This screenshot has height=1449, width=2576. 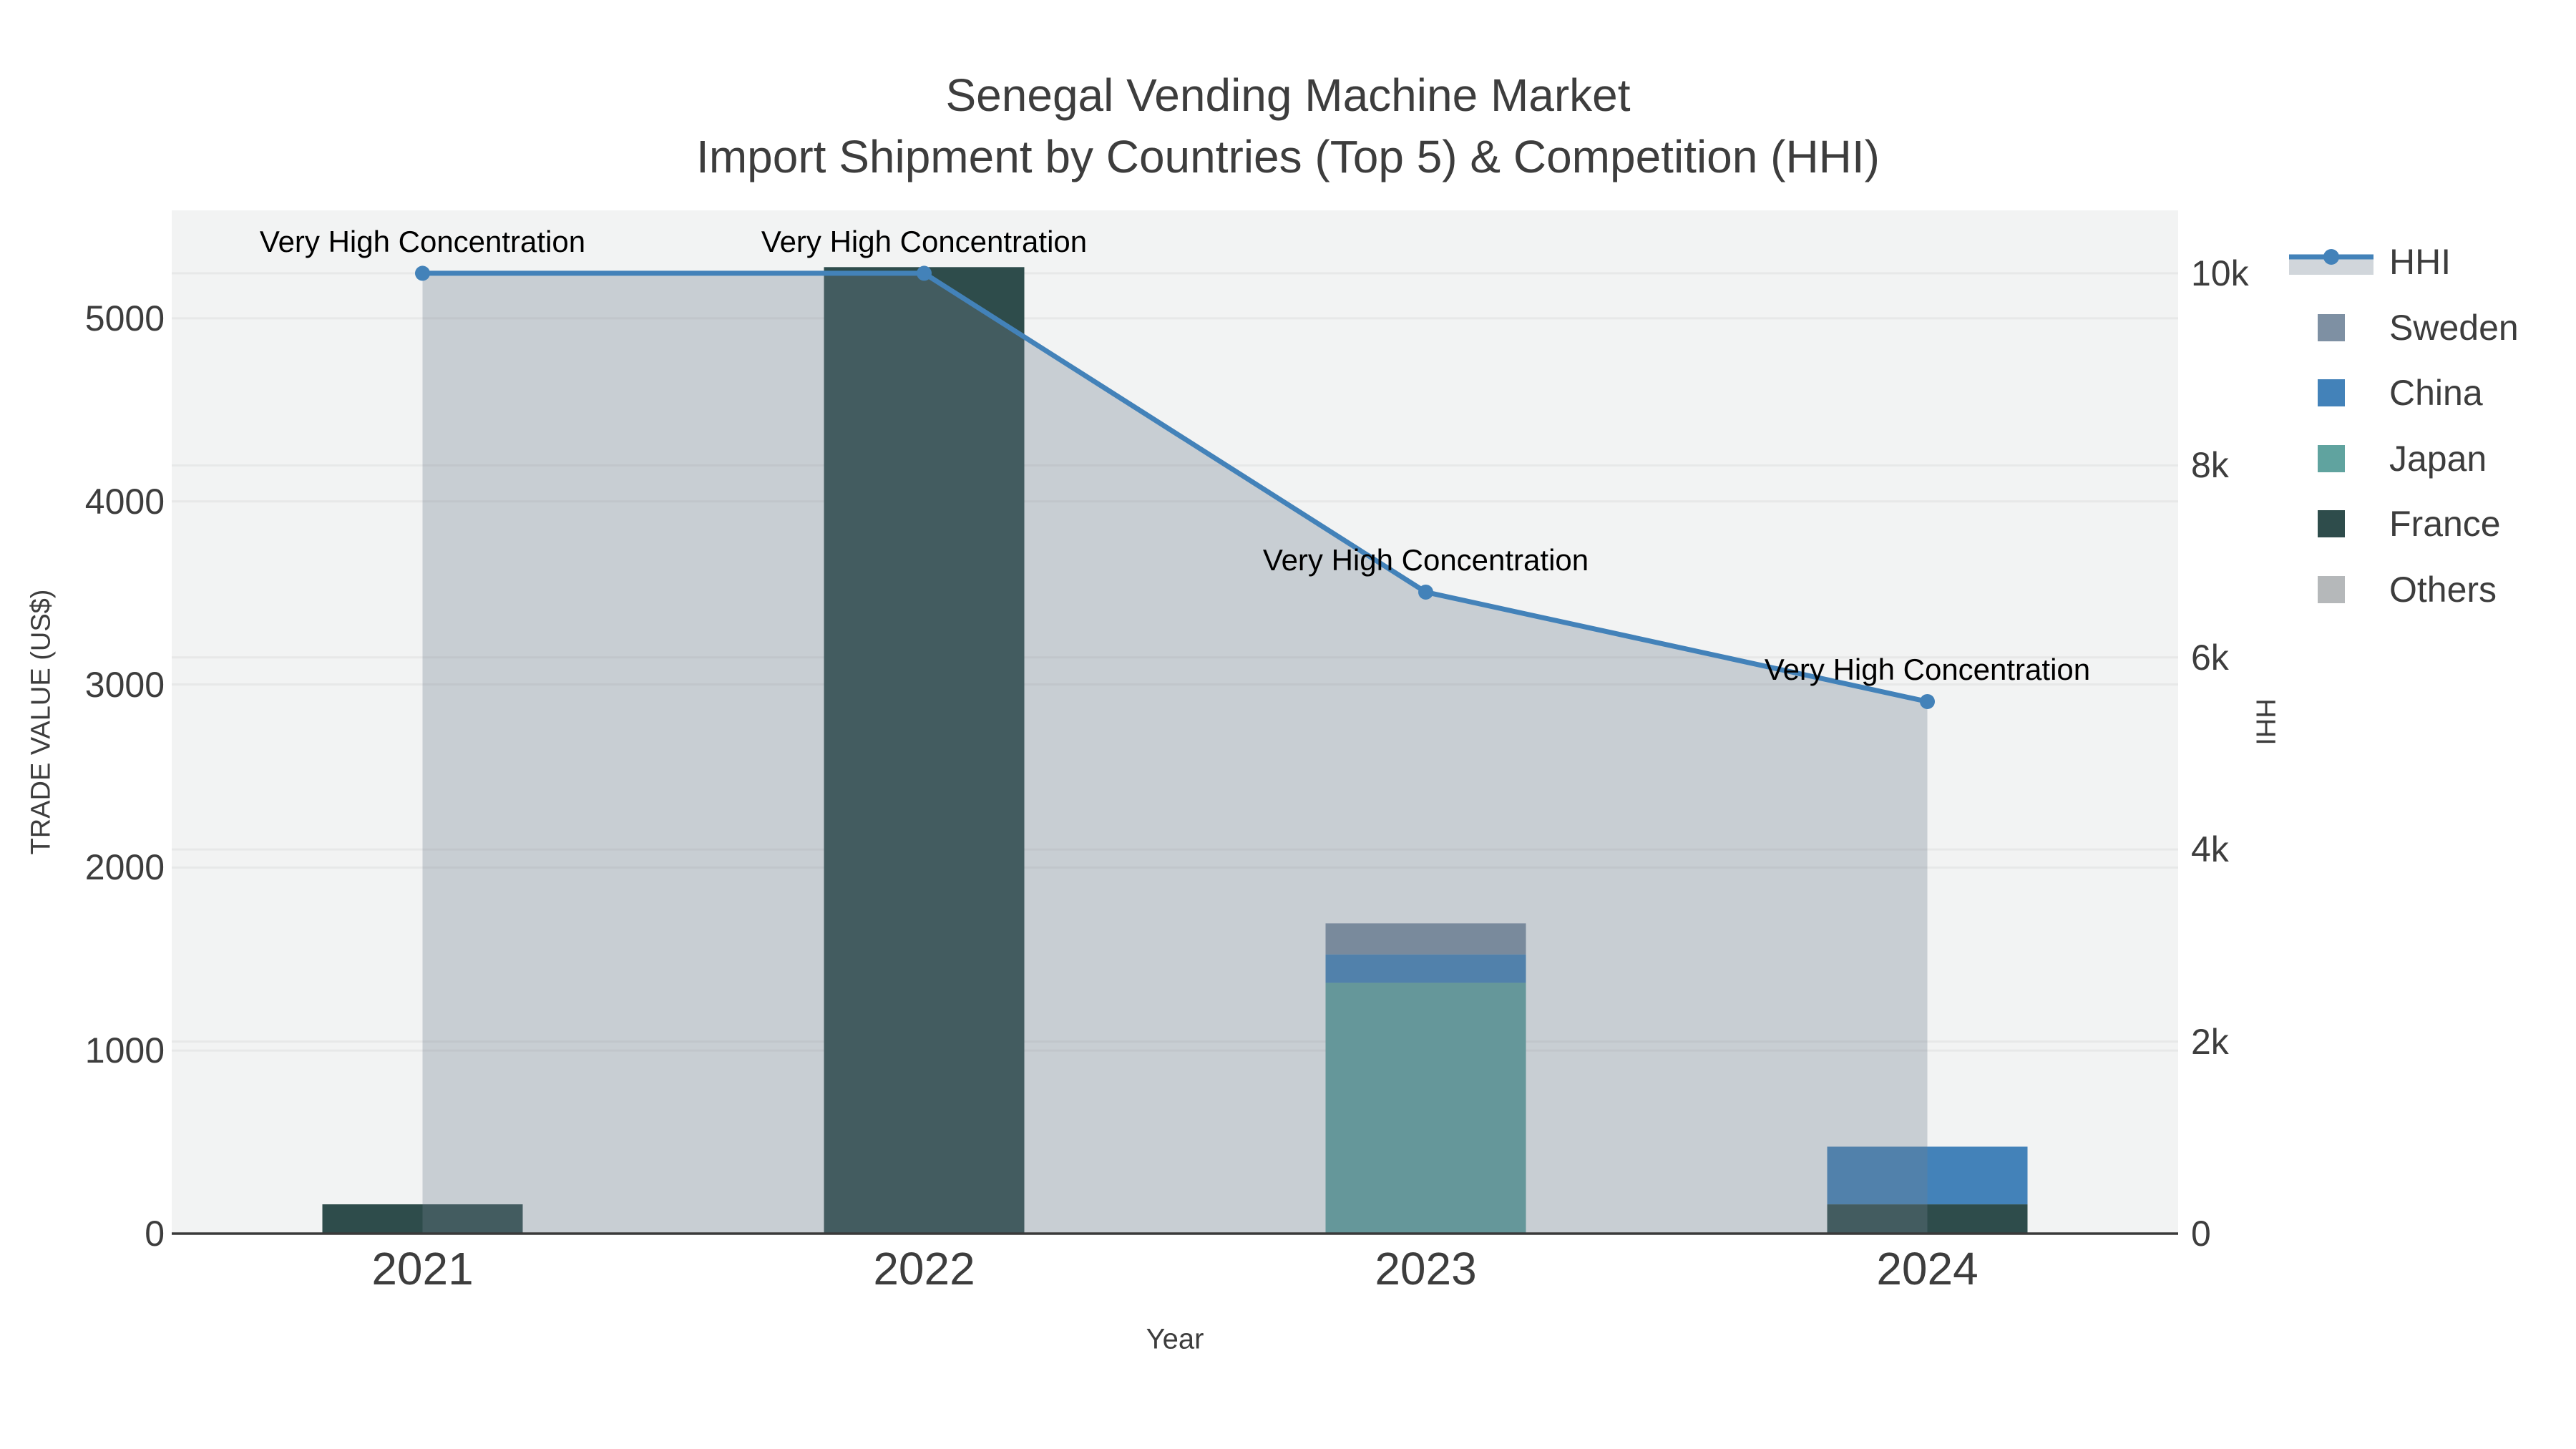 What do you see at coordinates (924, 750) in the screenshot?
I see `bar-segment-france-2022` at bounding box center [924, 750].